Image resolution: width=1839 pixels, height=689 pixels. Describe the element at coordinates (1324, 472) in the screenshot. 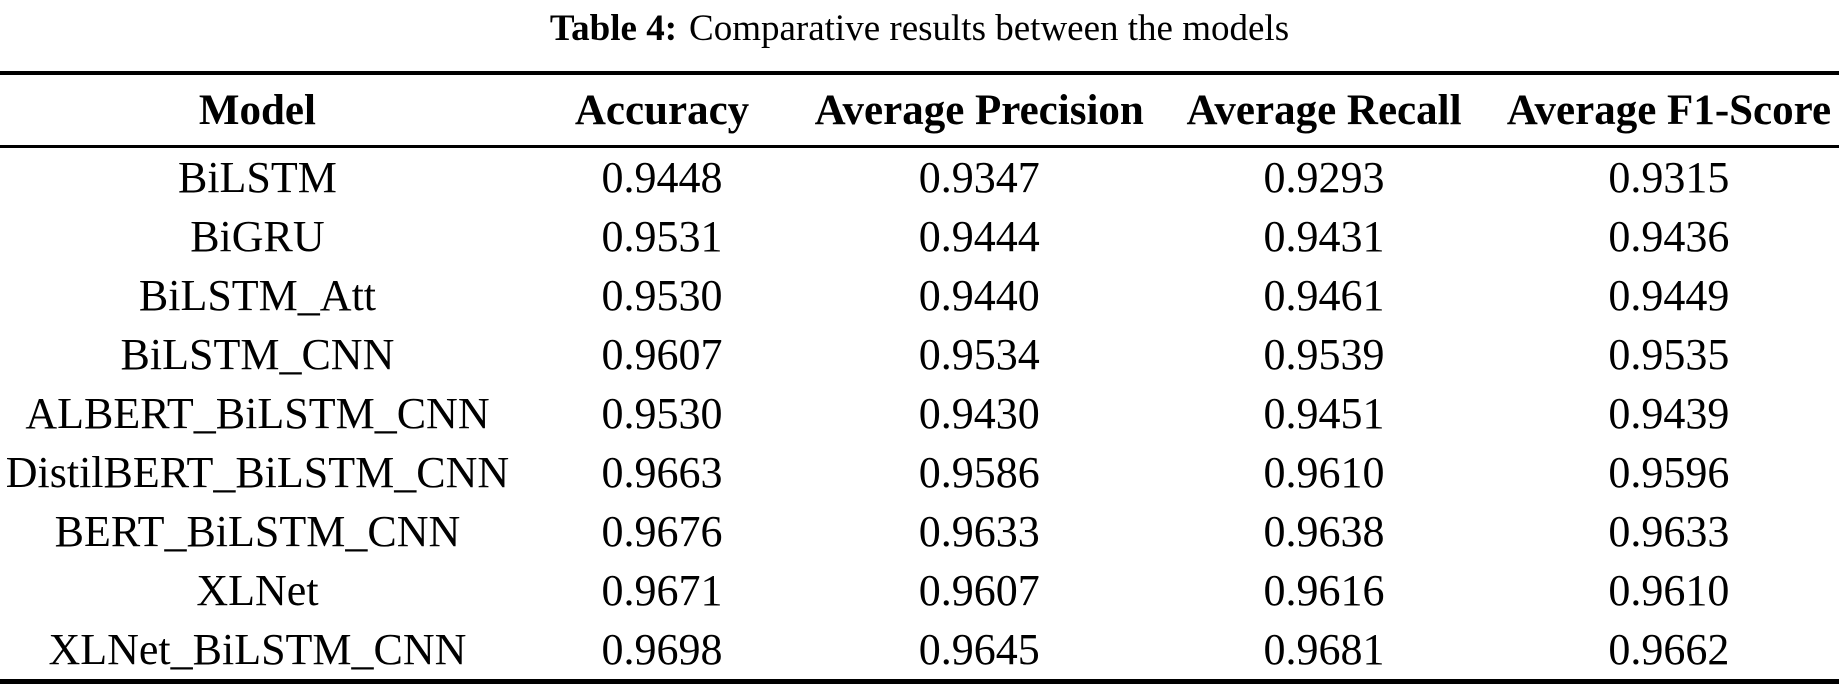

I see `cell-average-recall: 0.9610` at that location.